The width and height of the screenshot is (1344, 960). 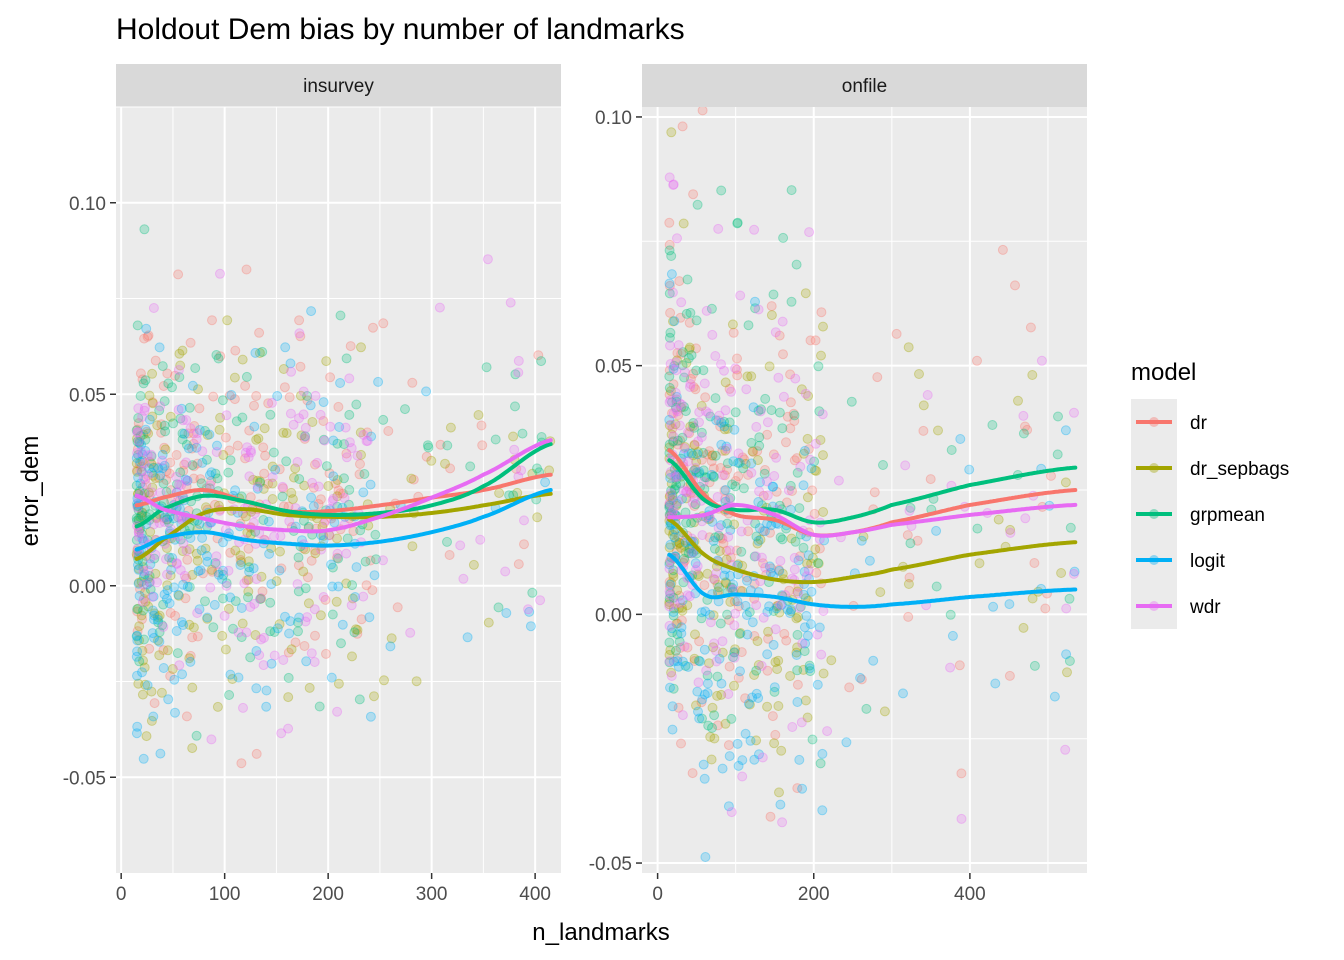 I want to click on x-tick-label: 400, so click(x=970, y=894).